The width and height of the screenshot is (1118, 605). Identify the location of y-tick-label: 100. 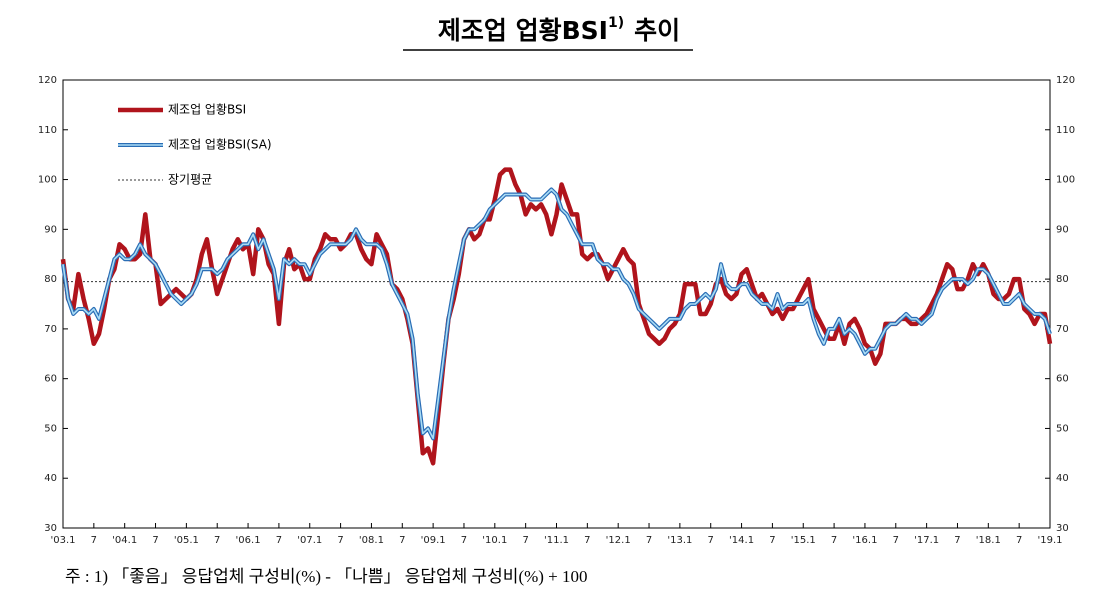
(47, 180).